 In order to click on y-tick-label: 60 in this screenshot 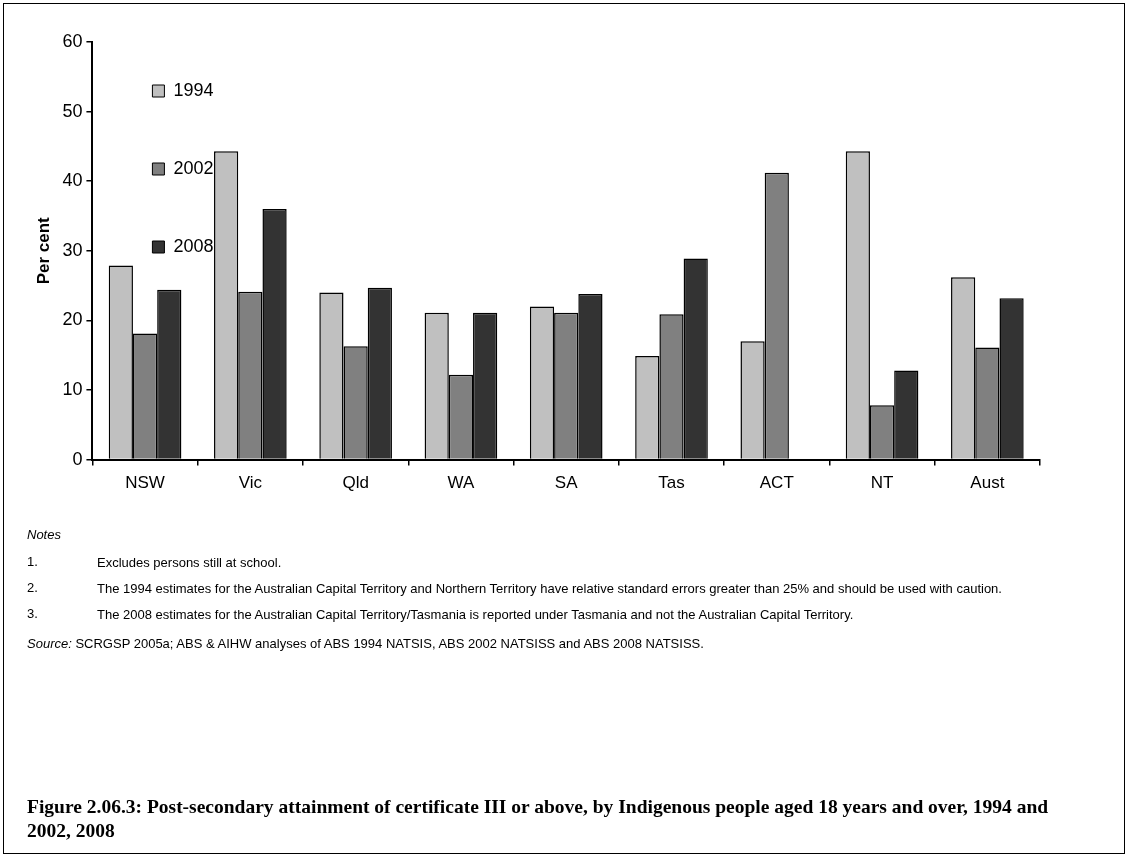, I will do `click(72, 40)`.